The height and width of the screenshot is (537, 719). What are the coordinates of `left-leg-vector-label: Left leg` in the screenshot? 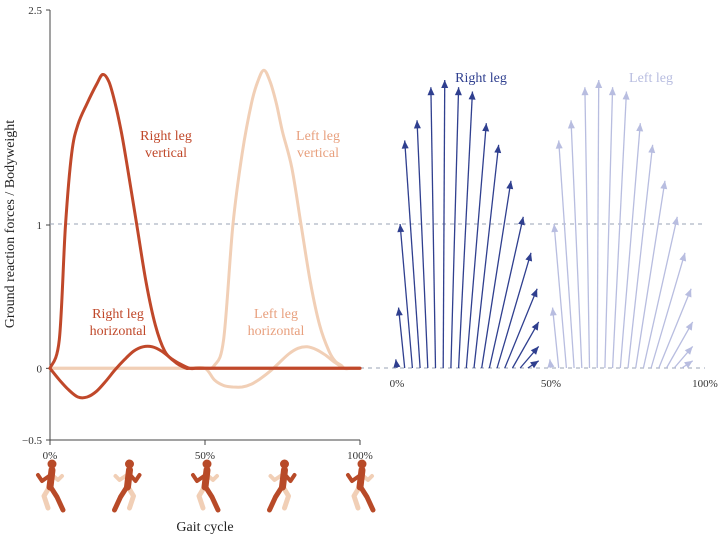 It's located at (651, 78).